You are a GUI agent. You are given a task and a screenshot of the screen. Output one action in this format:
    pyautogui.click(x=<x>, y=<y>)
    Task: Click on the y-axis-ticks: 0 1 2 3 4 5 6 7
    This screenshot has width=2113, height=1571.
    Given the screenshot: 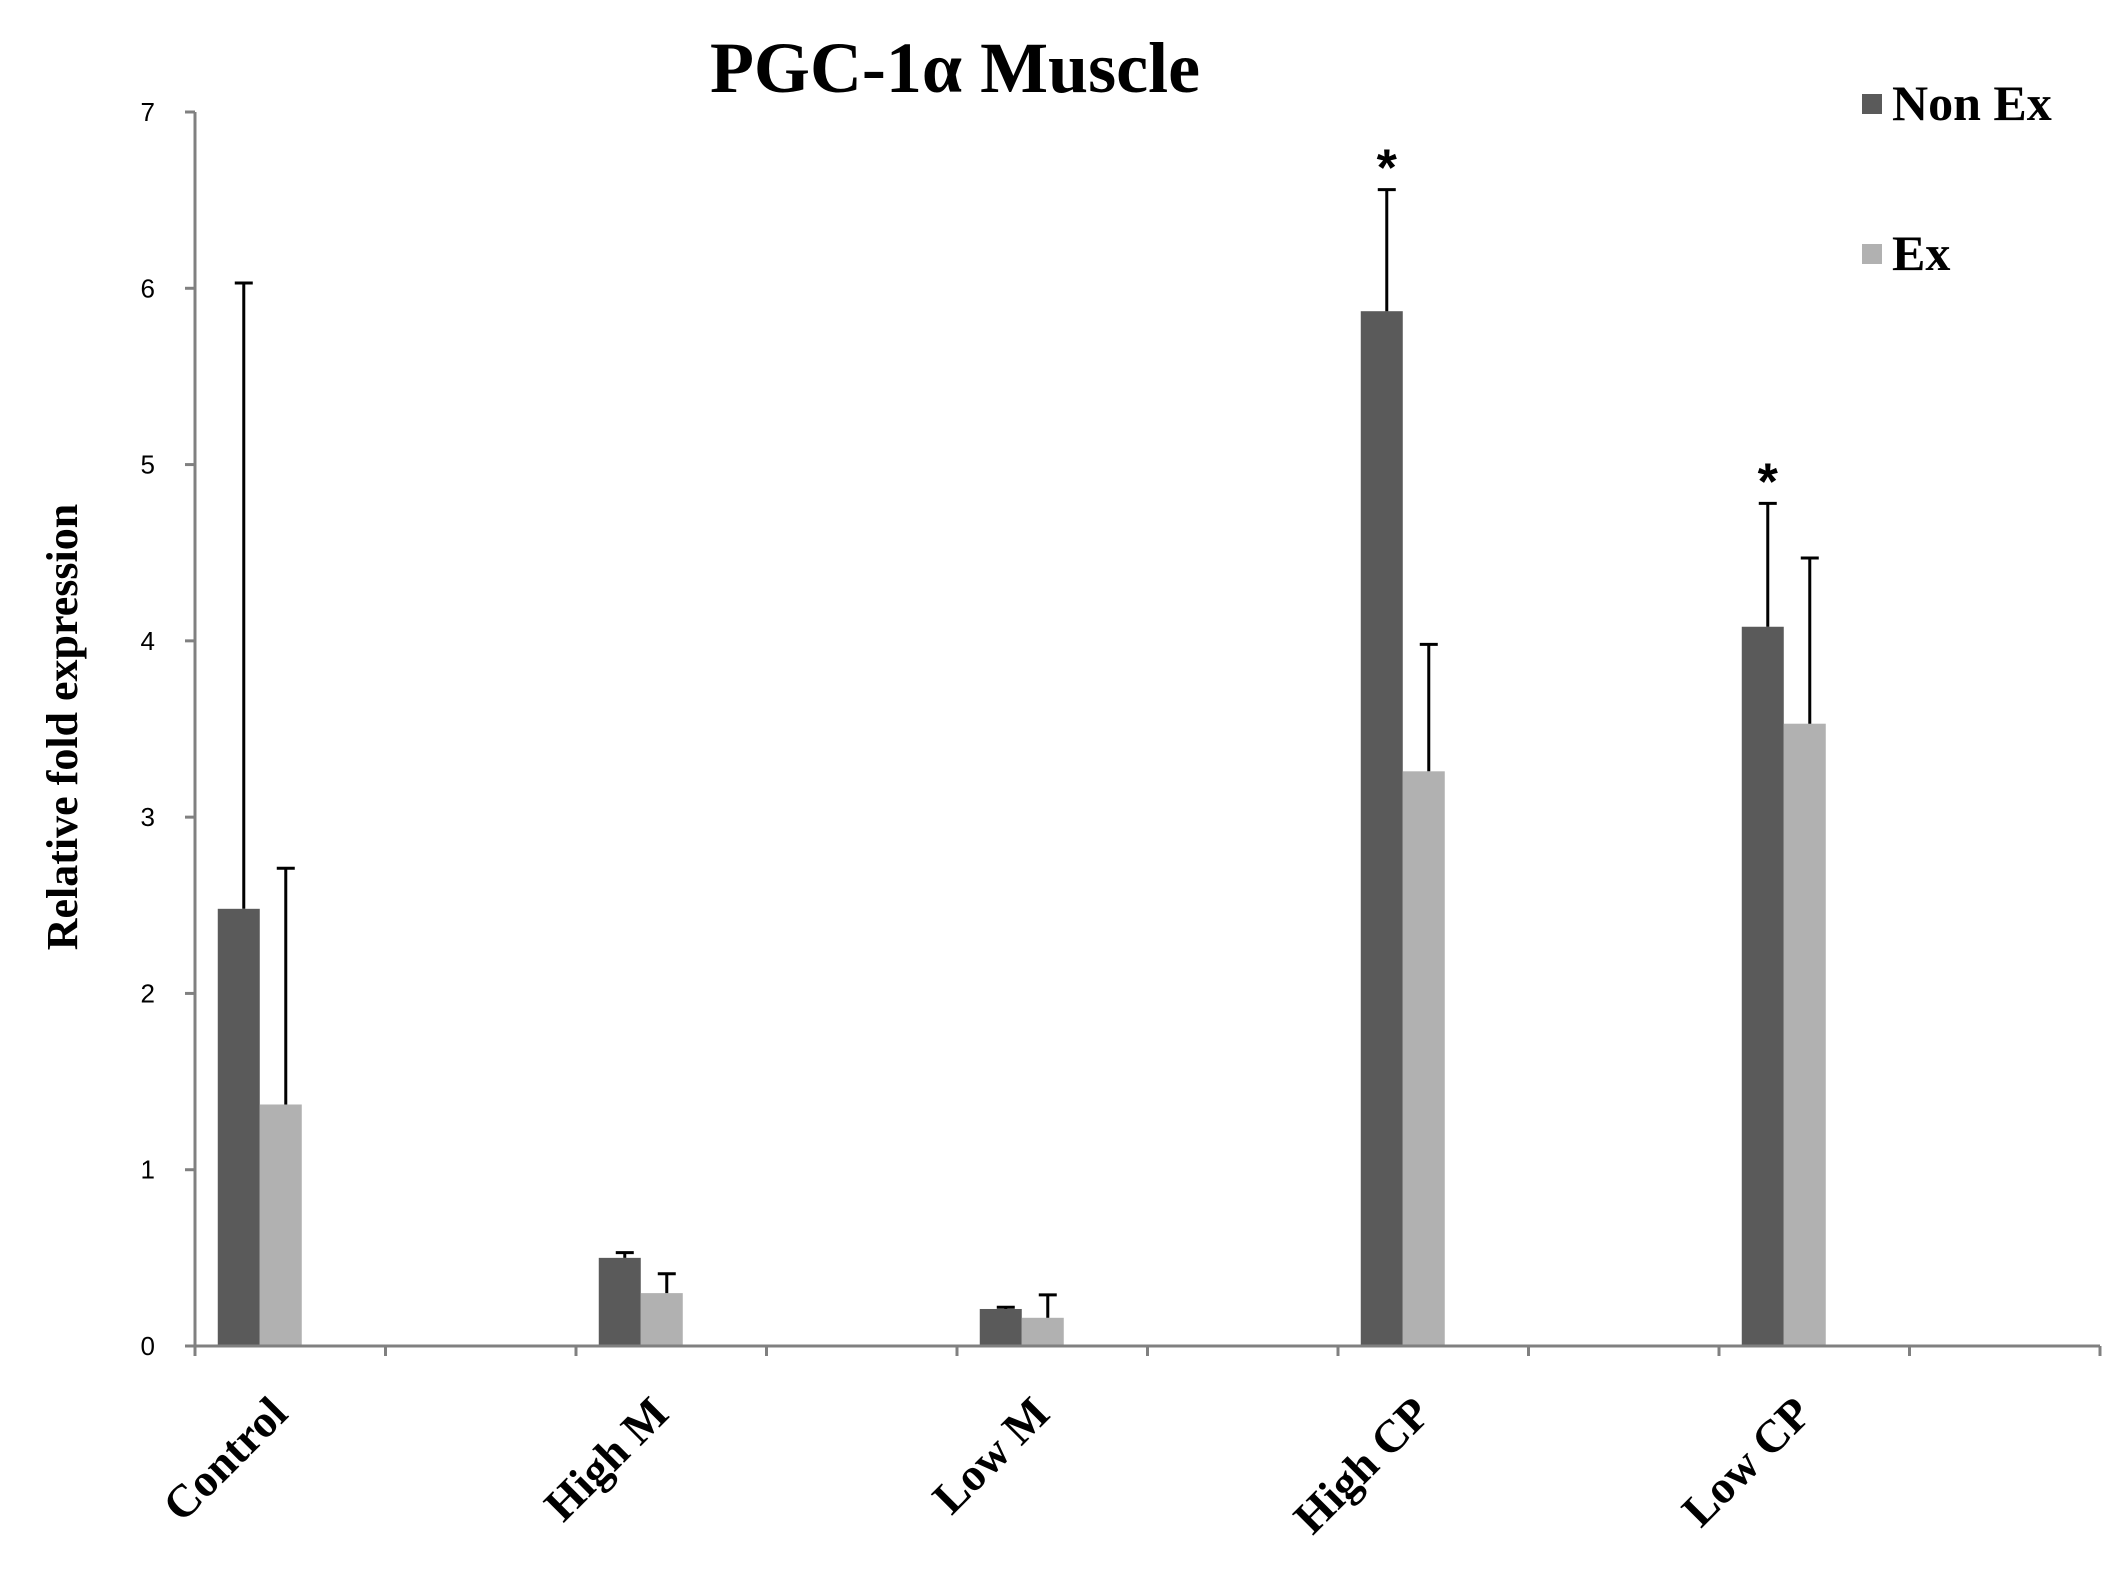 What is the action you would take?
    pyautogui.click(x=168, y=729)
    